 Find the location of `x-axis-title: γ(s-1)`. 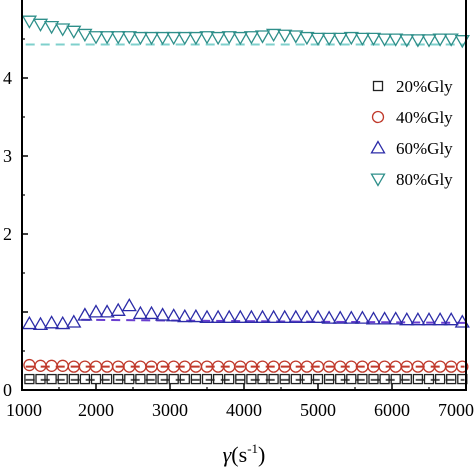

x-axis-title: γ(s-1) is located at coordinates (244, 454).